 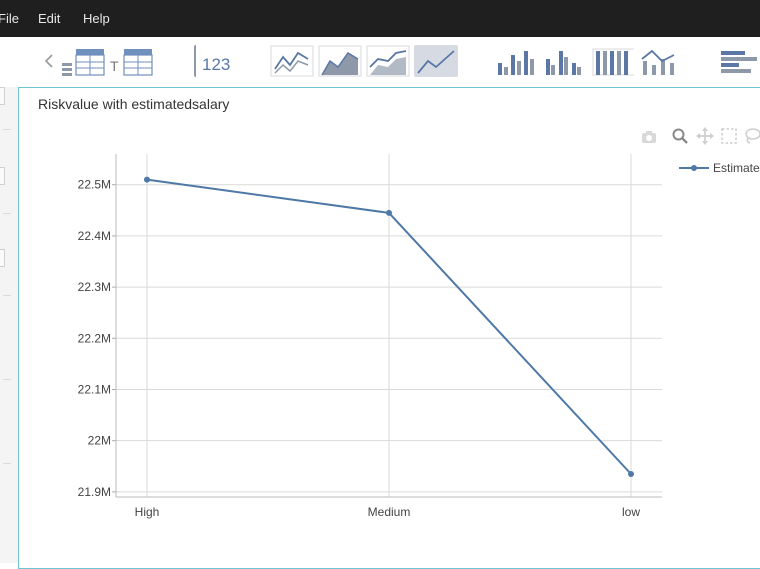 What do you see at coordinates (114, 66) in the screenshot?
I see `svg-text: T` at bounding box center [114, 66].